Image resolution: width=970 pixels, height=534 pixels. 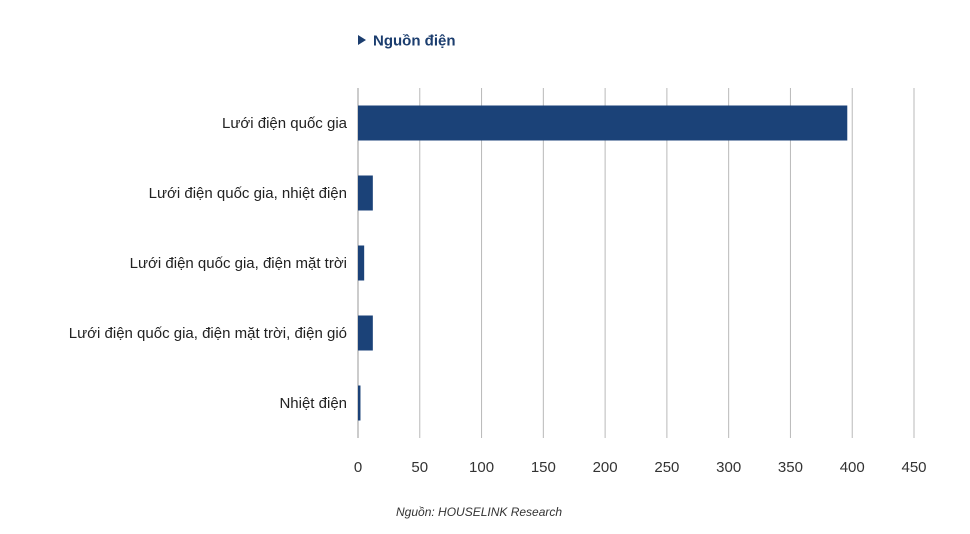 I want to click on chart-title-group: Nguồn điện, so click(x=407, y=41).